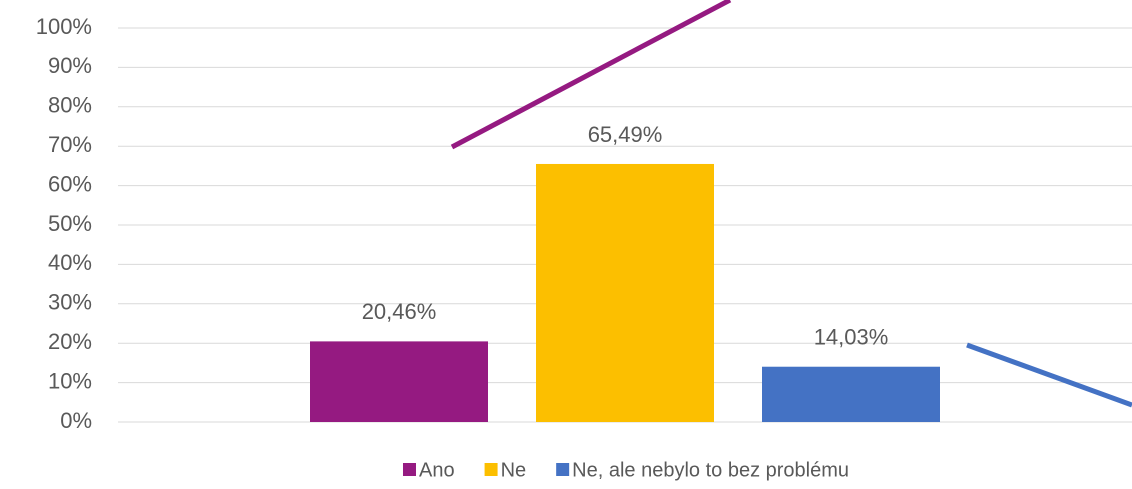  What do you see at coordinates (710, 470) in the screenshot?
I see `legend-label: Ne, ale nebylo to bez problému` at bounding box center [710, 470].